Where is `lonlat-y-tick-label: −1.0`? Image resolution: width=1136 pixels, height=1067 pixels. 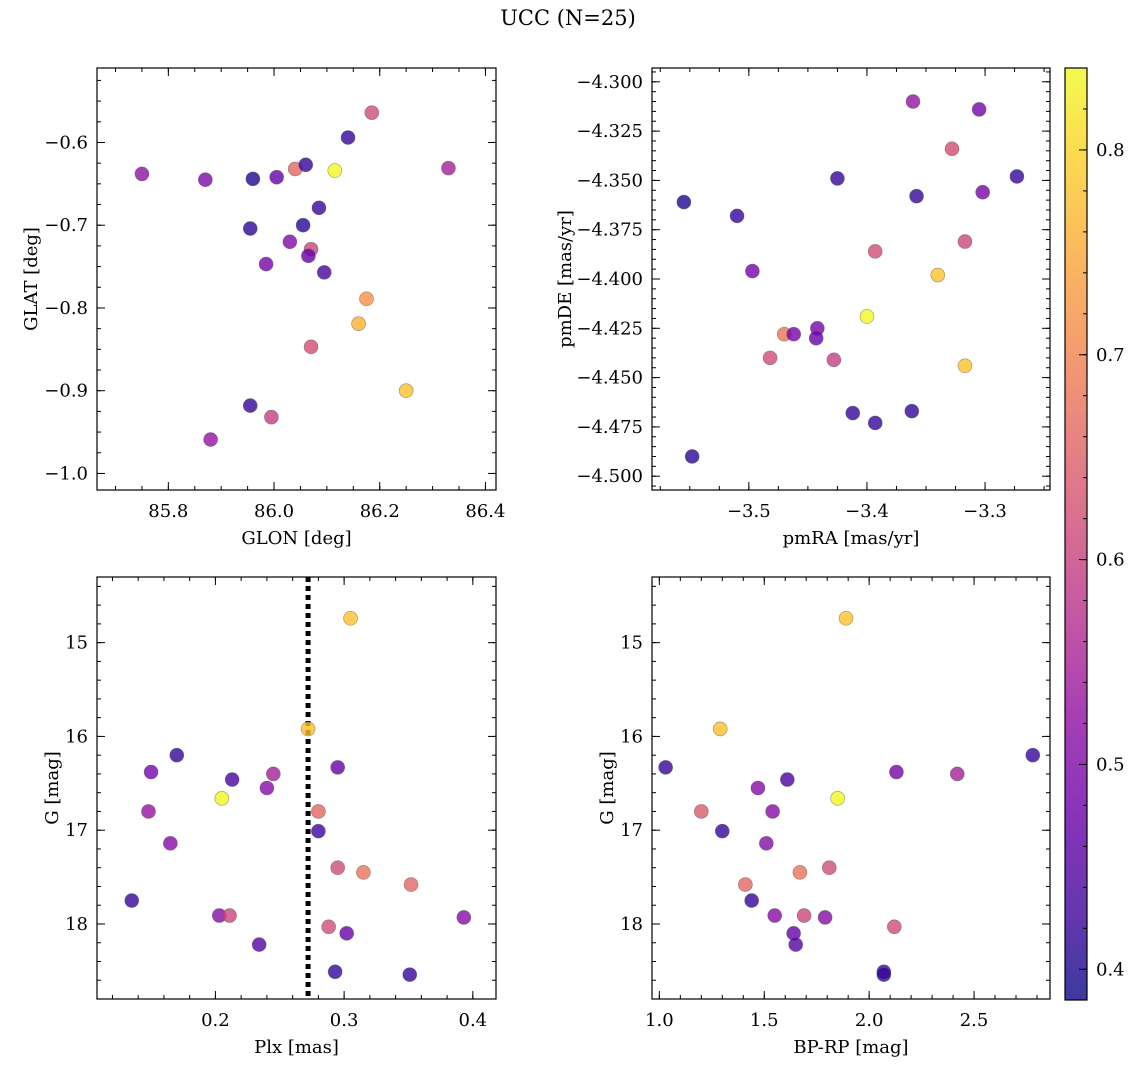
lonlat-y-tick-label: −1.0 is located at coordinates (66, 473).